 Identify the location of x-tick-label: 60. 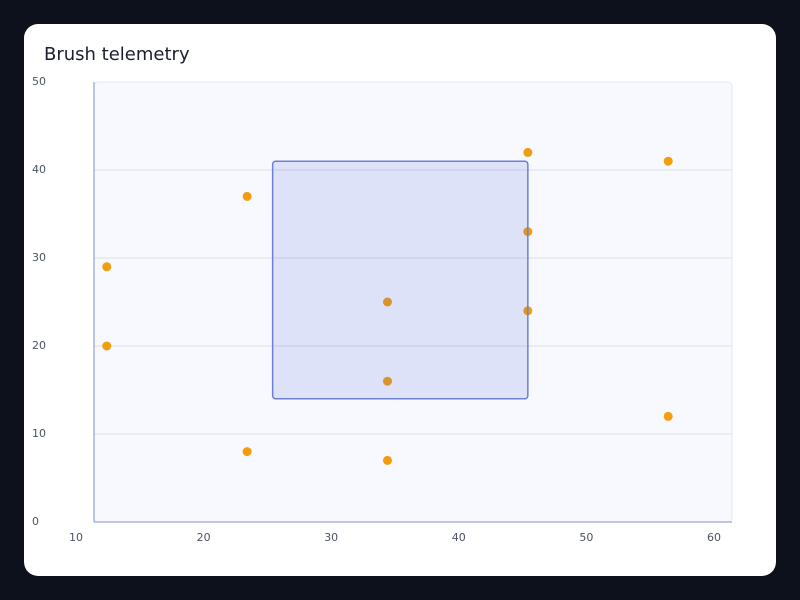
(714, 537).